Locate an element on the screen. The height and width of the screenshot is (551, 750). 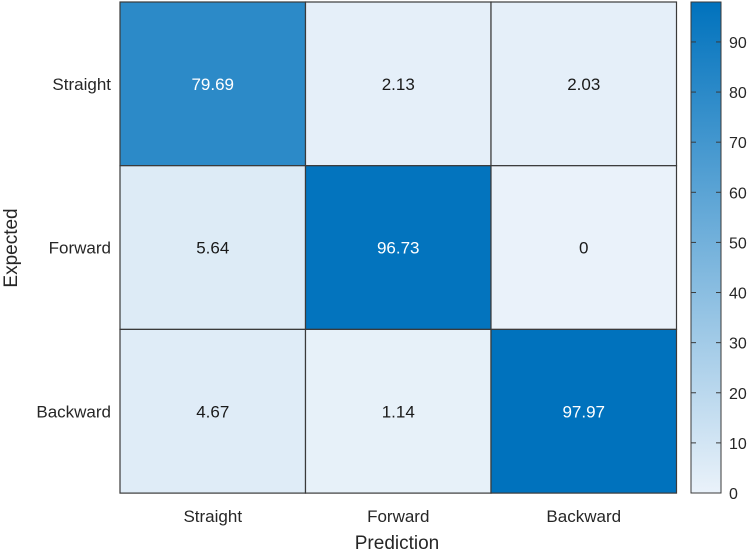
colorbar-tick-label: 90 is located at coordinates (738, 43).